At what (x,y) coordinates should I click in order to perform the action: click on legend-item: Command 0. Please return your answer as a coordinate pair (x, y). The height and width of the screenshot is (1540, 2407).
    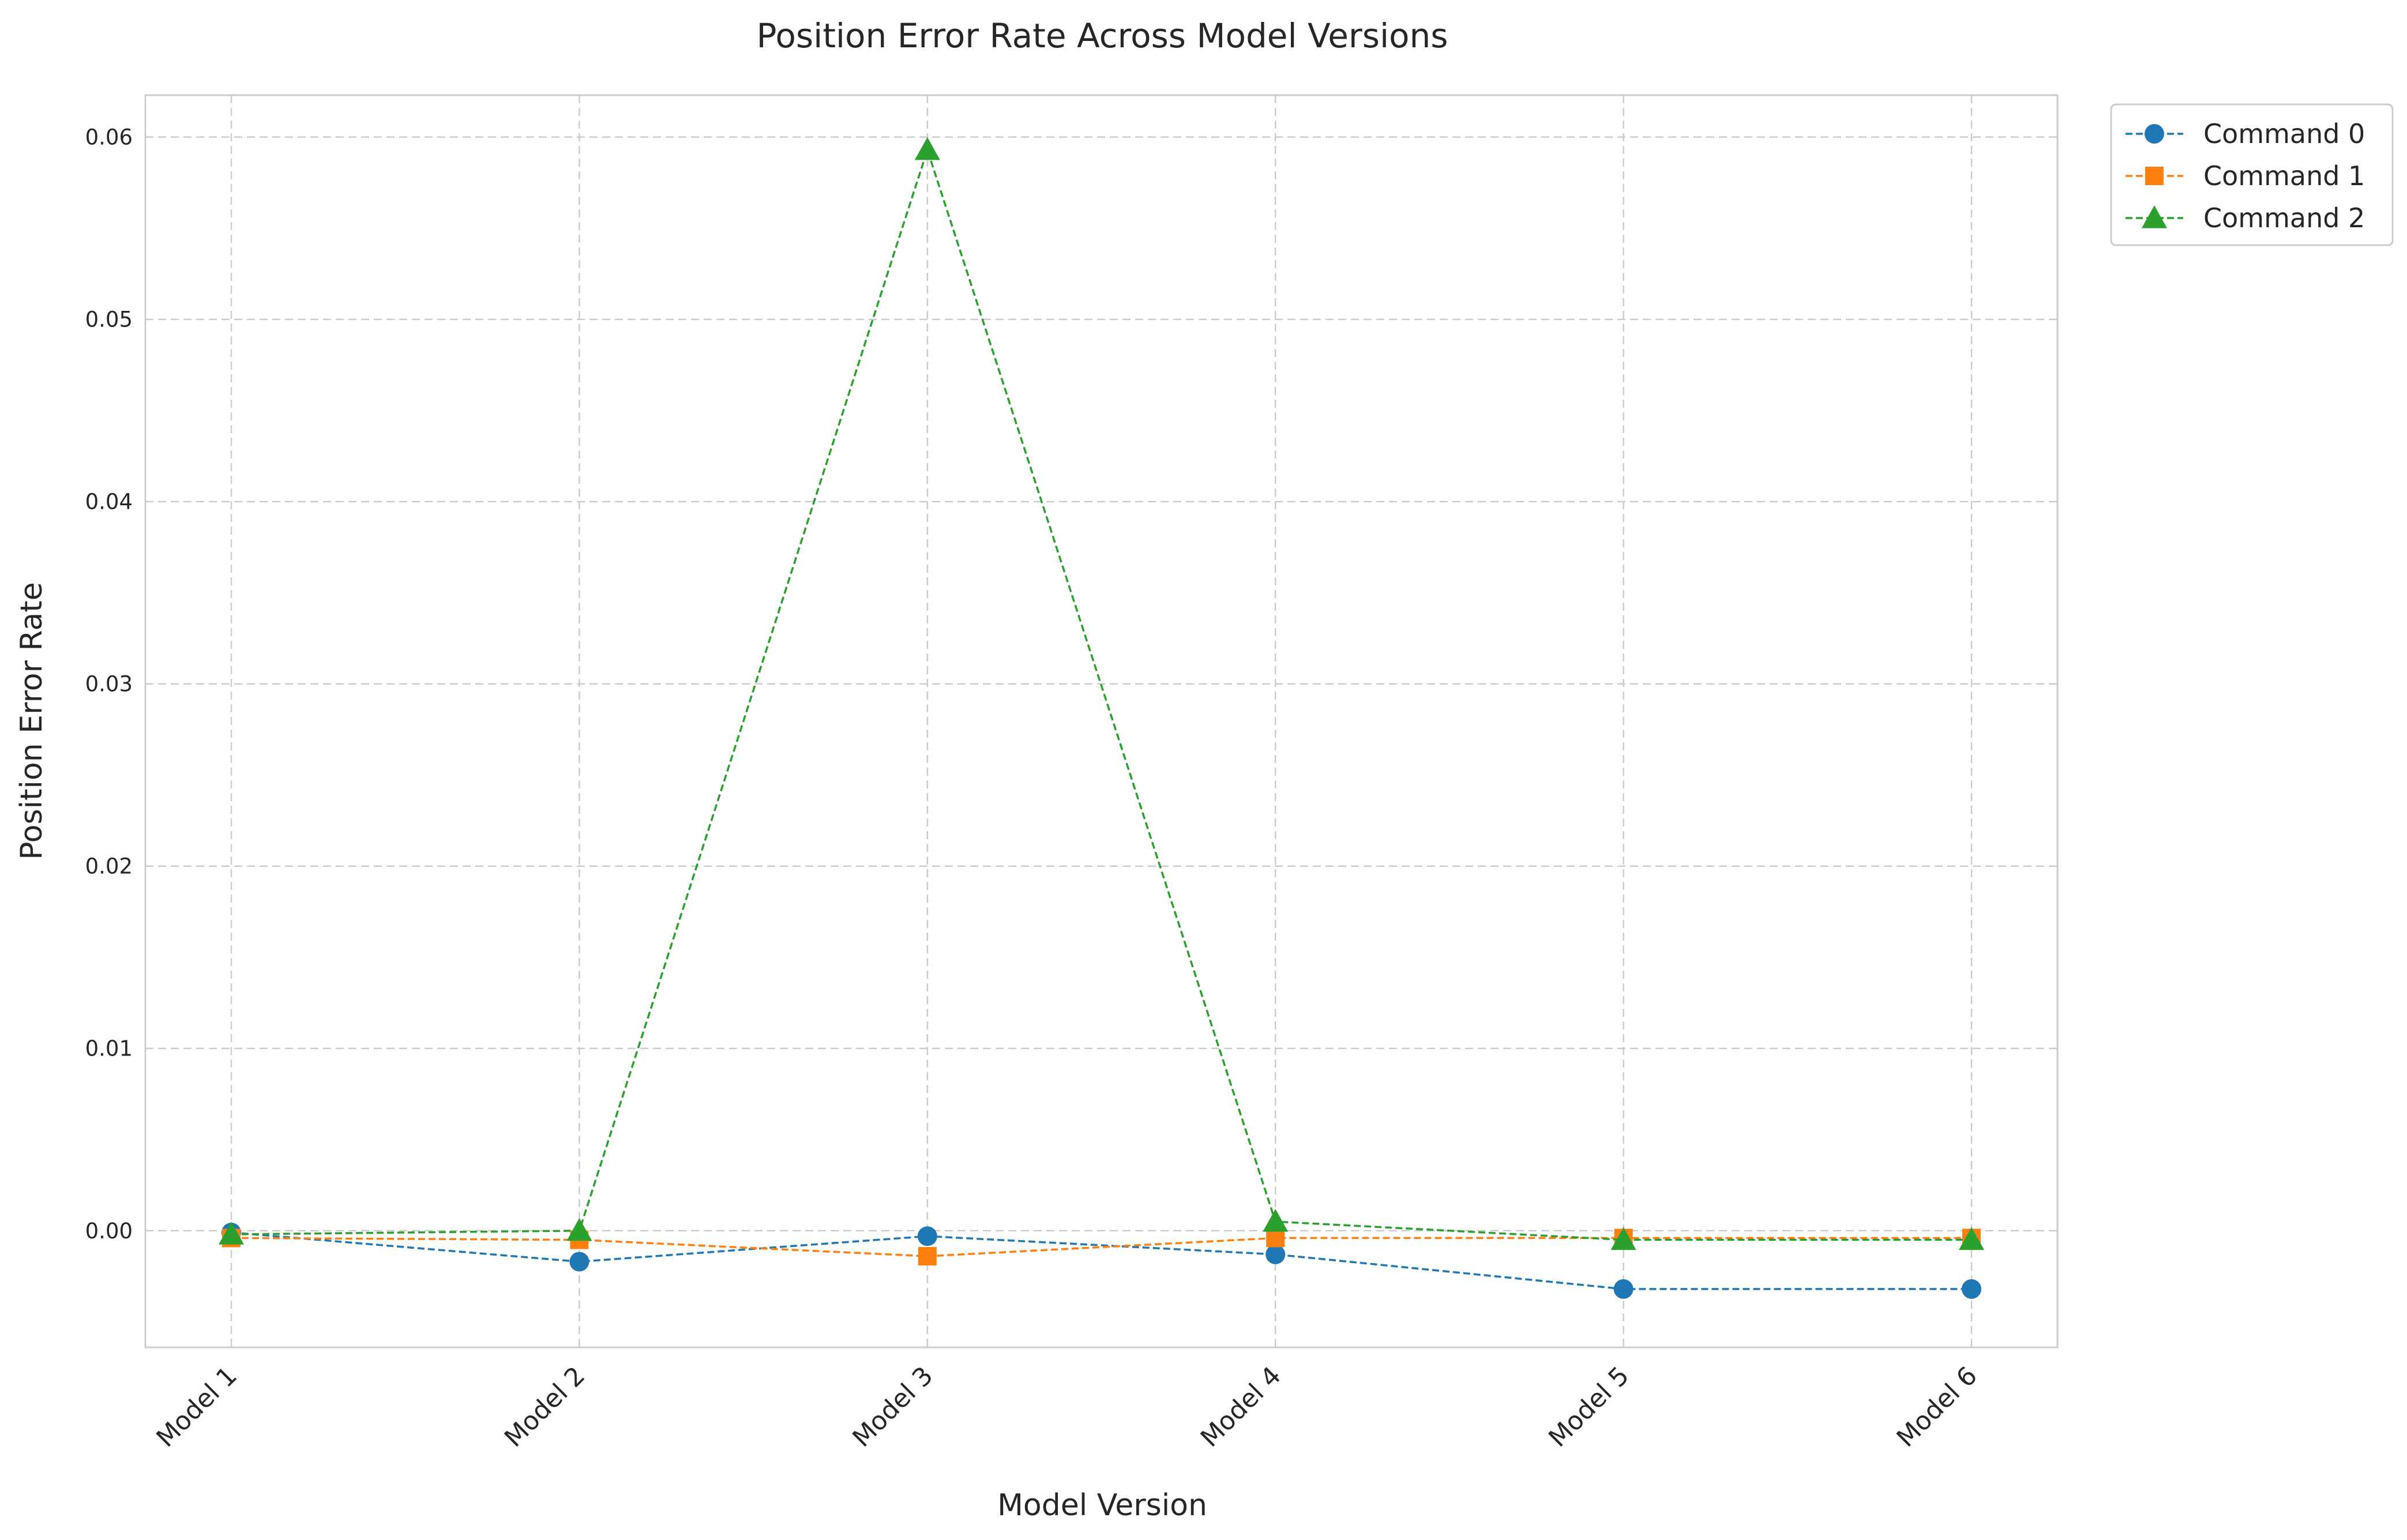
    Looking at the image, I should click on (2245, 133).